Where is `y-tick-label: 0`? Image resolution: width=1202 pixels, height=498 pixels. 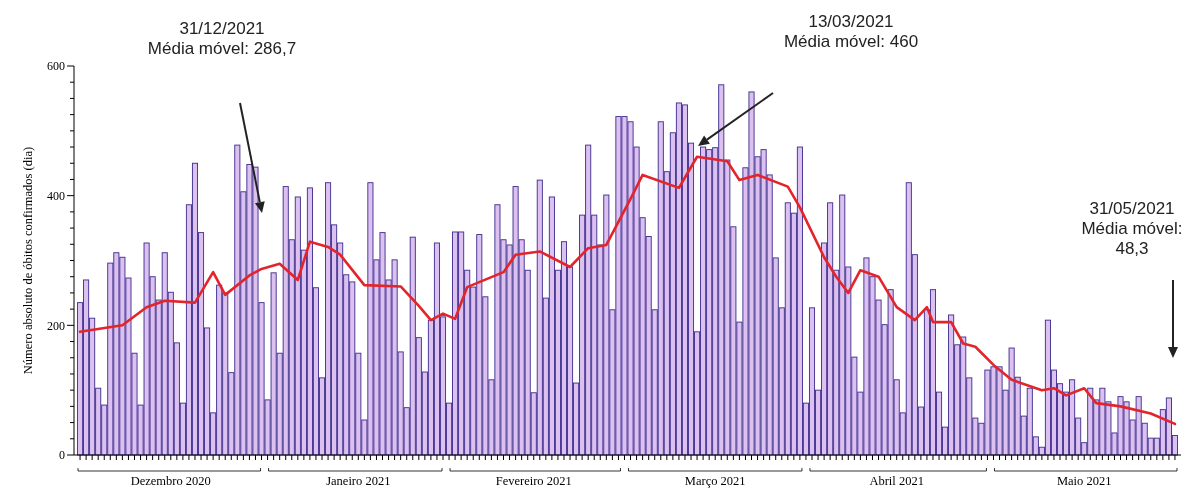
y-tick-label: 0 is located at coordinates (62, 455).